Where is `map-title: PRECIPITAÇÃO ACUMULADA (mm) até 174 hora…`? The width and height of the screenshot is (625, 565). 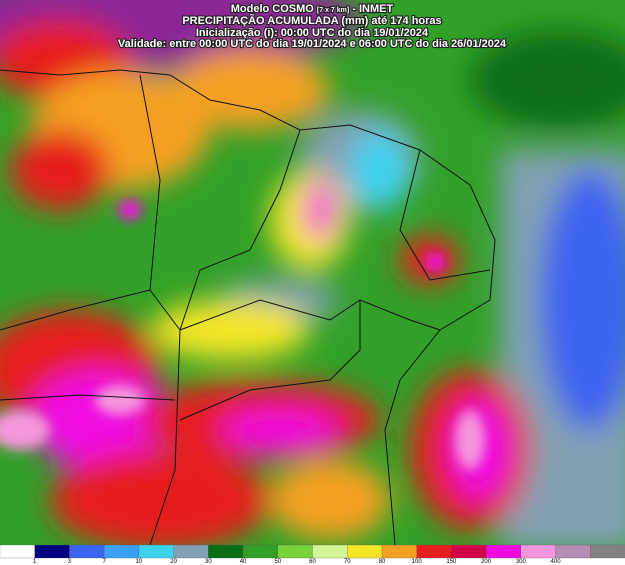 map-title: PRECIPITAÇÃO ACUMULADA (mm) até 174 hora… is located at coordinates (311, 20).